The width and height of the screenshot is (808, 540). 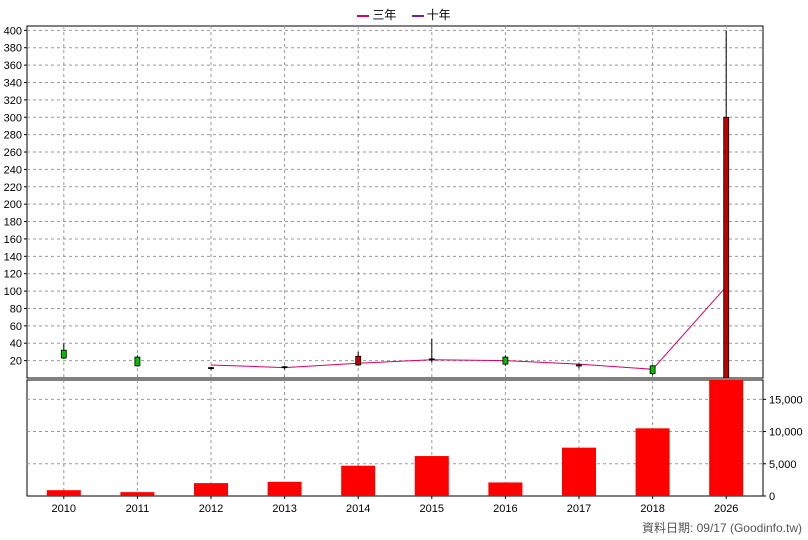 I want to click on price-y-tick-label: 200, so click(x=13, y=205).